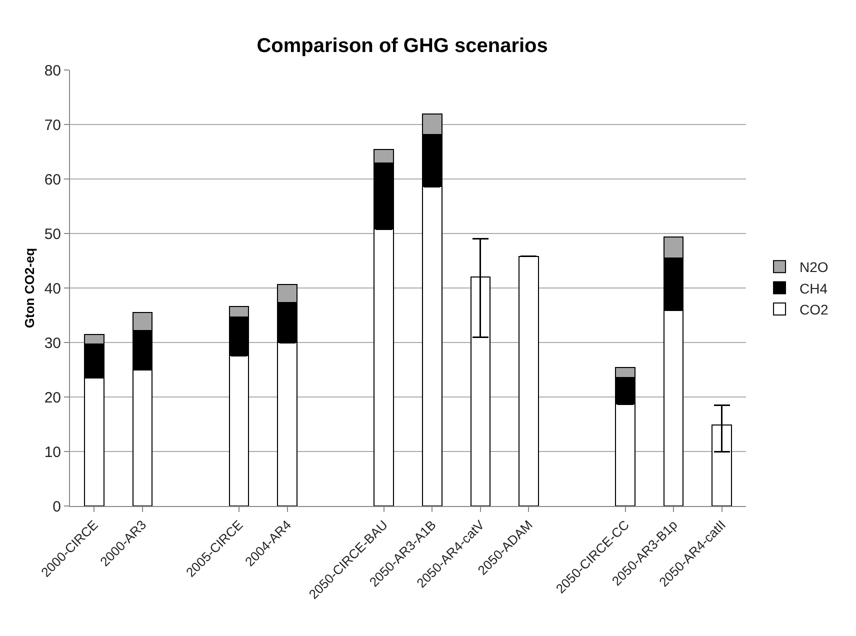 The image size is (856, 636). I want to click on y-tick-label: 60, so click(52, 179).